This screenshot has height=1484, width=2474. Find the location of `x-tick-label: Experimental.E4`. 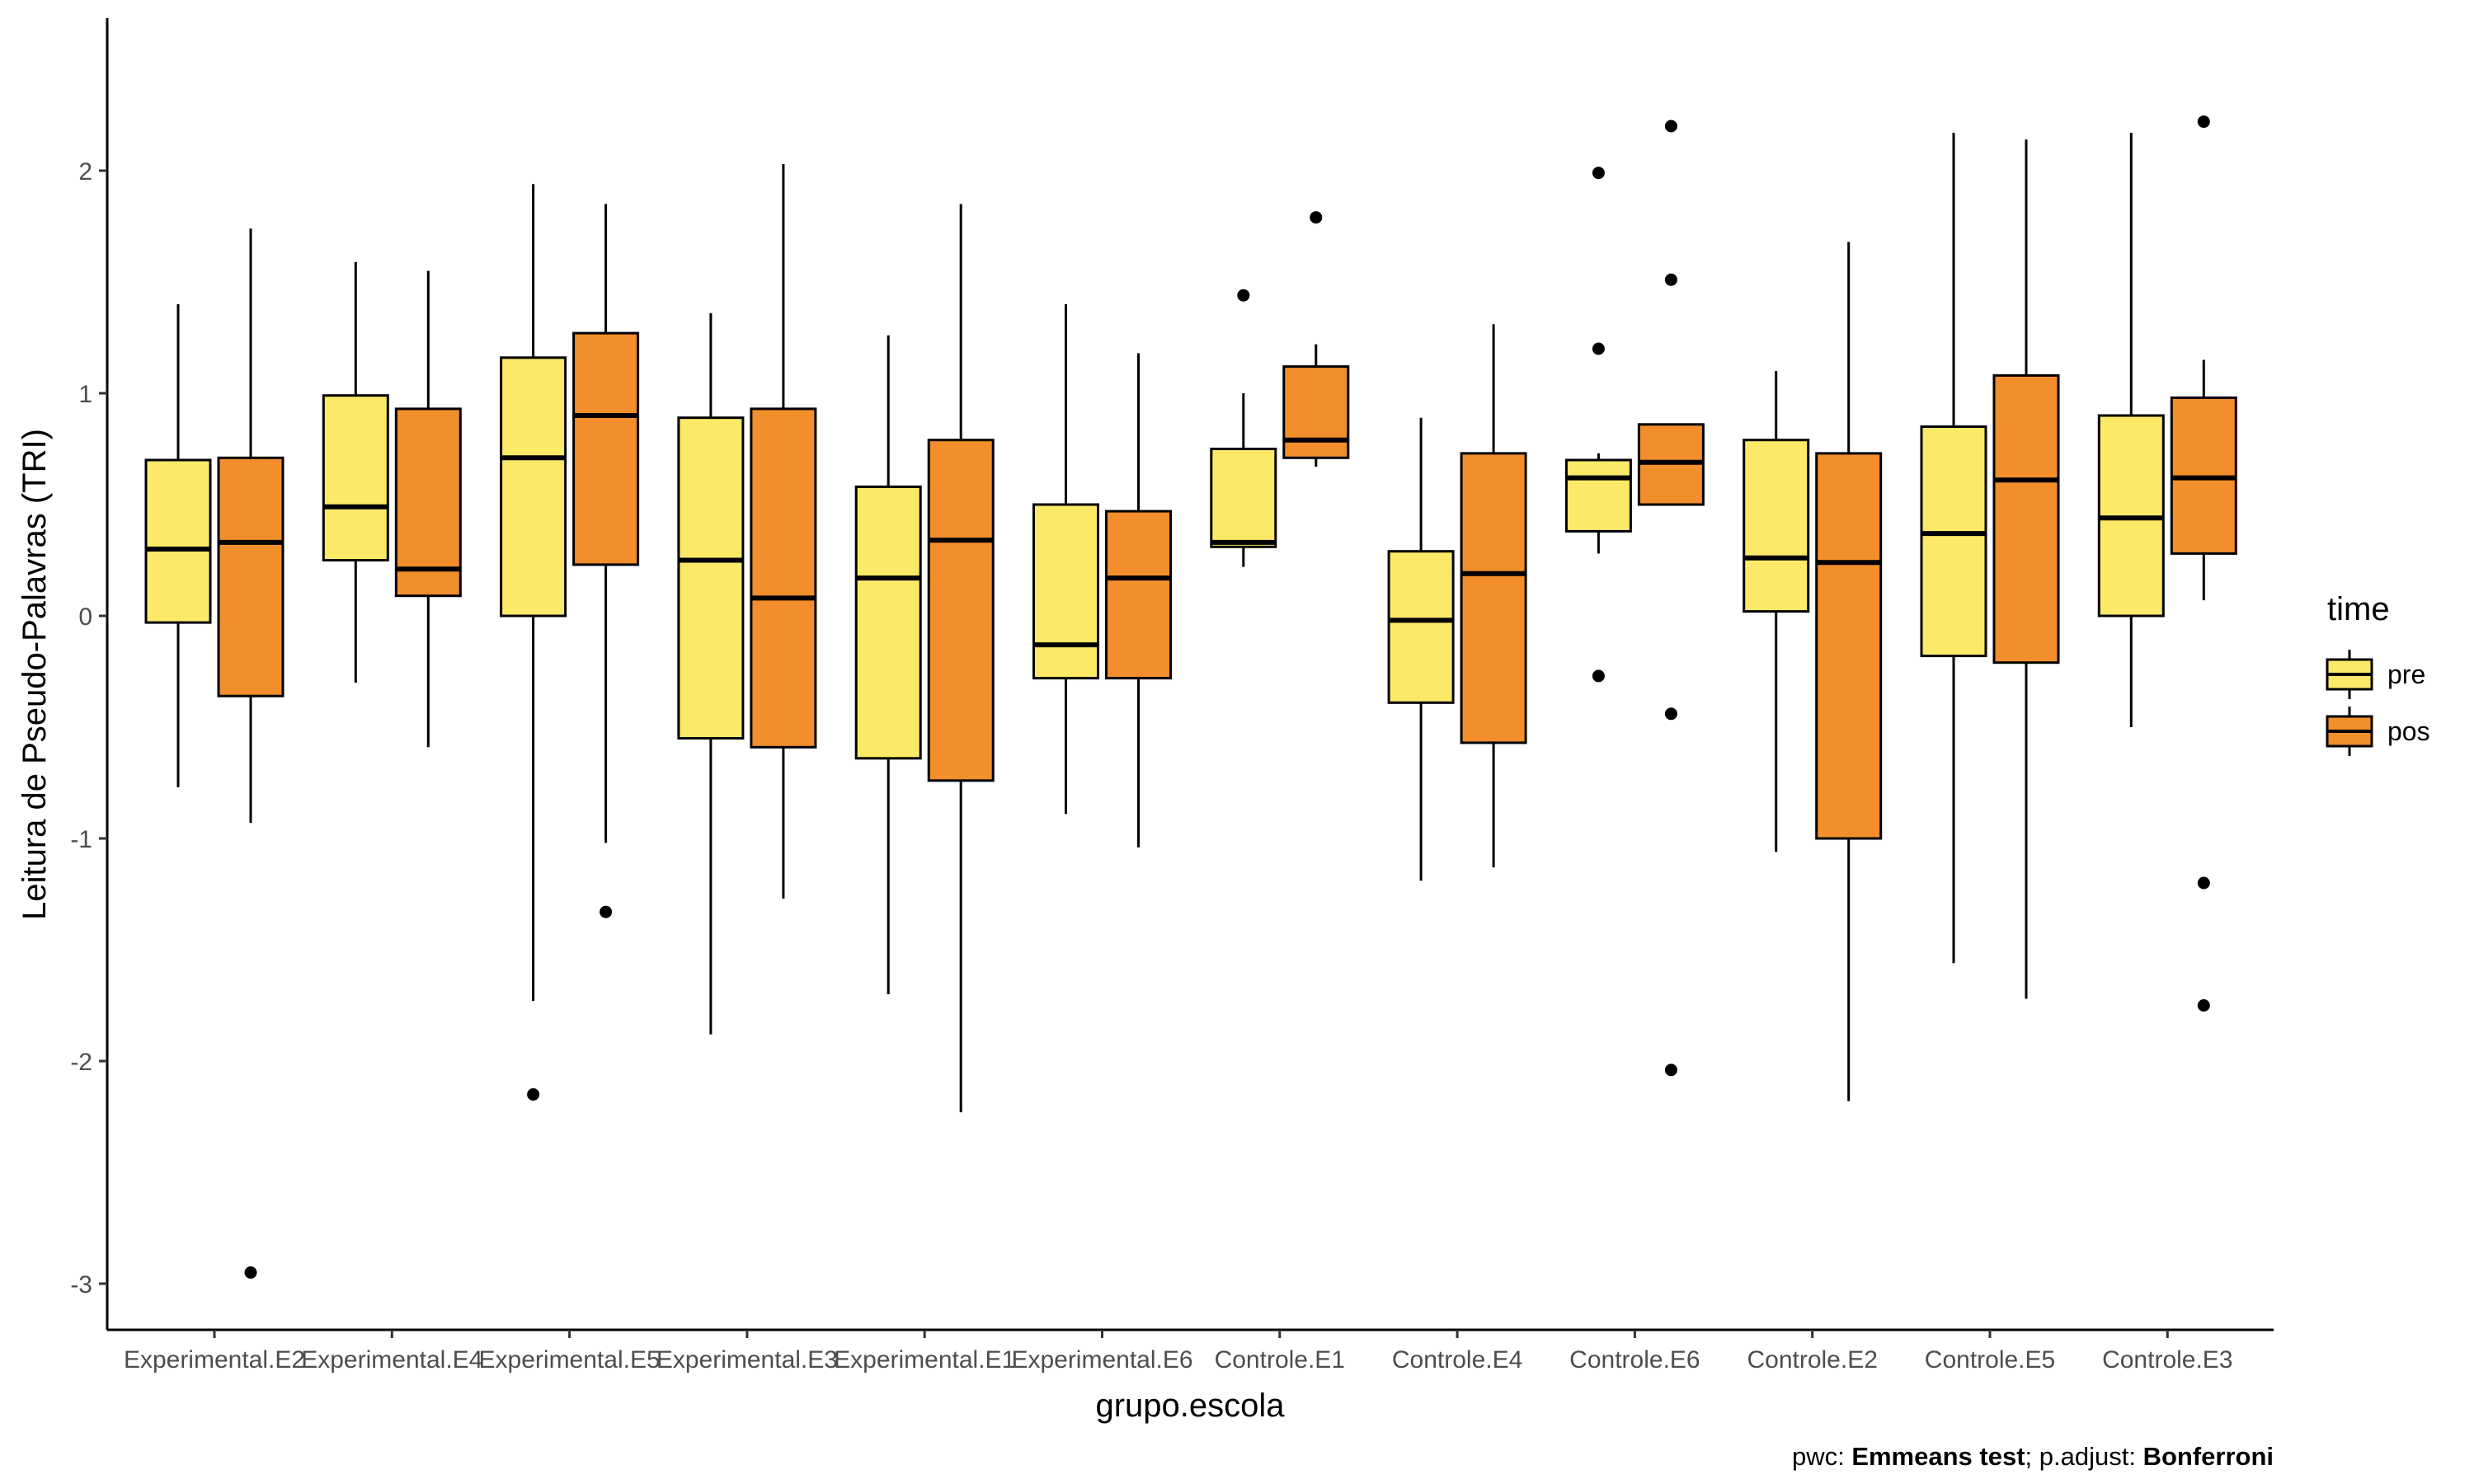

x-tick-label: Experimental.E4 is located at coordinates (391, 1360).